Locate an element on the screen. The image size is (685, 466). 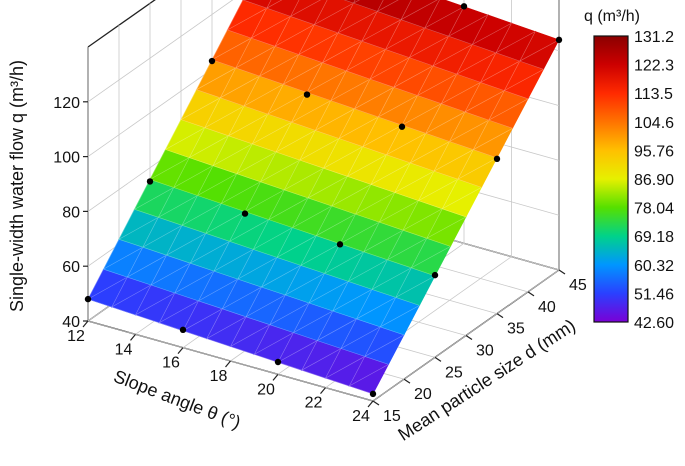
x-tick-label: 20 is located at coordinates (266, 389).